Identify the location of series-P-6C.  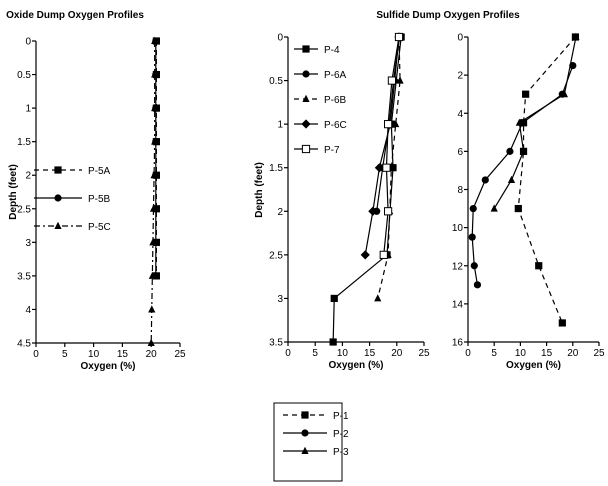
(382, 146).